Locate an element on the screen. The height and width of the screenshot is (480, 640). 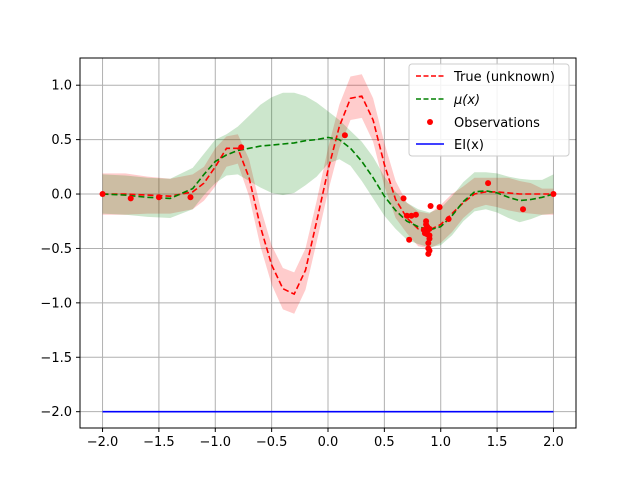
x-tick-label: −1.5 is located at coordinates (159, 442).